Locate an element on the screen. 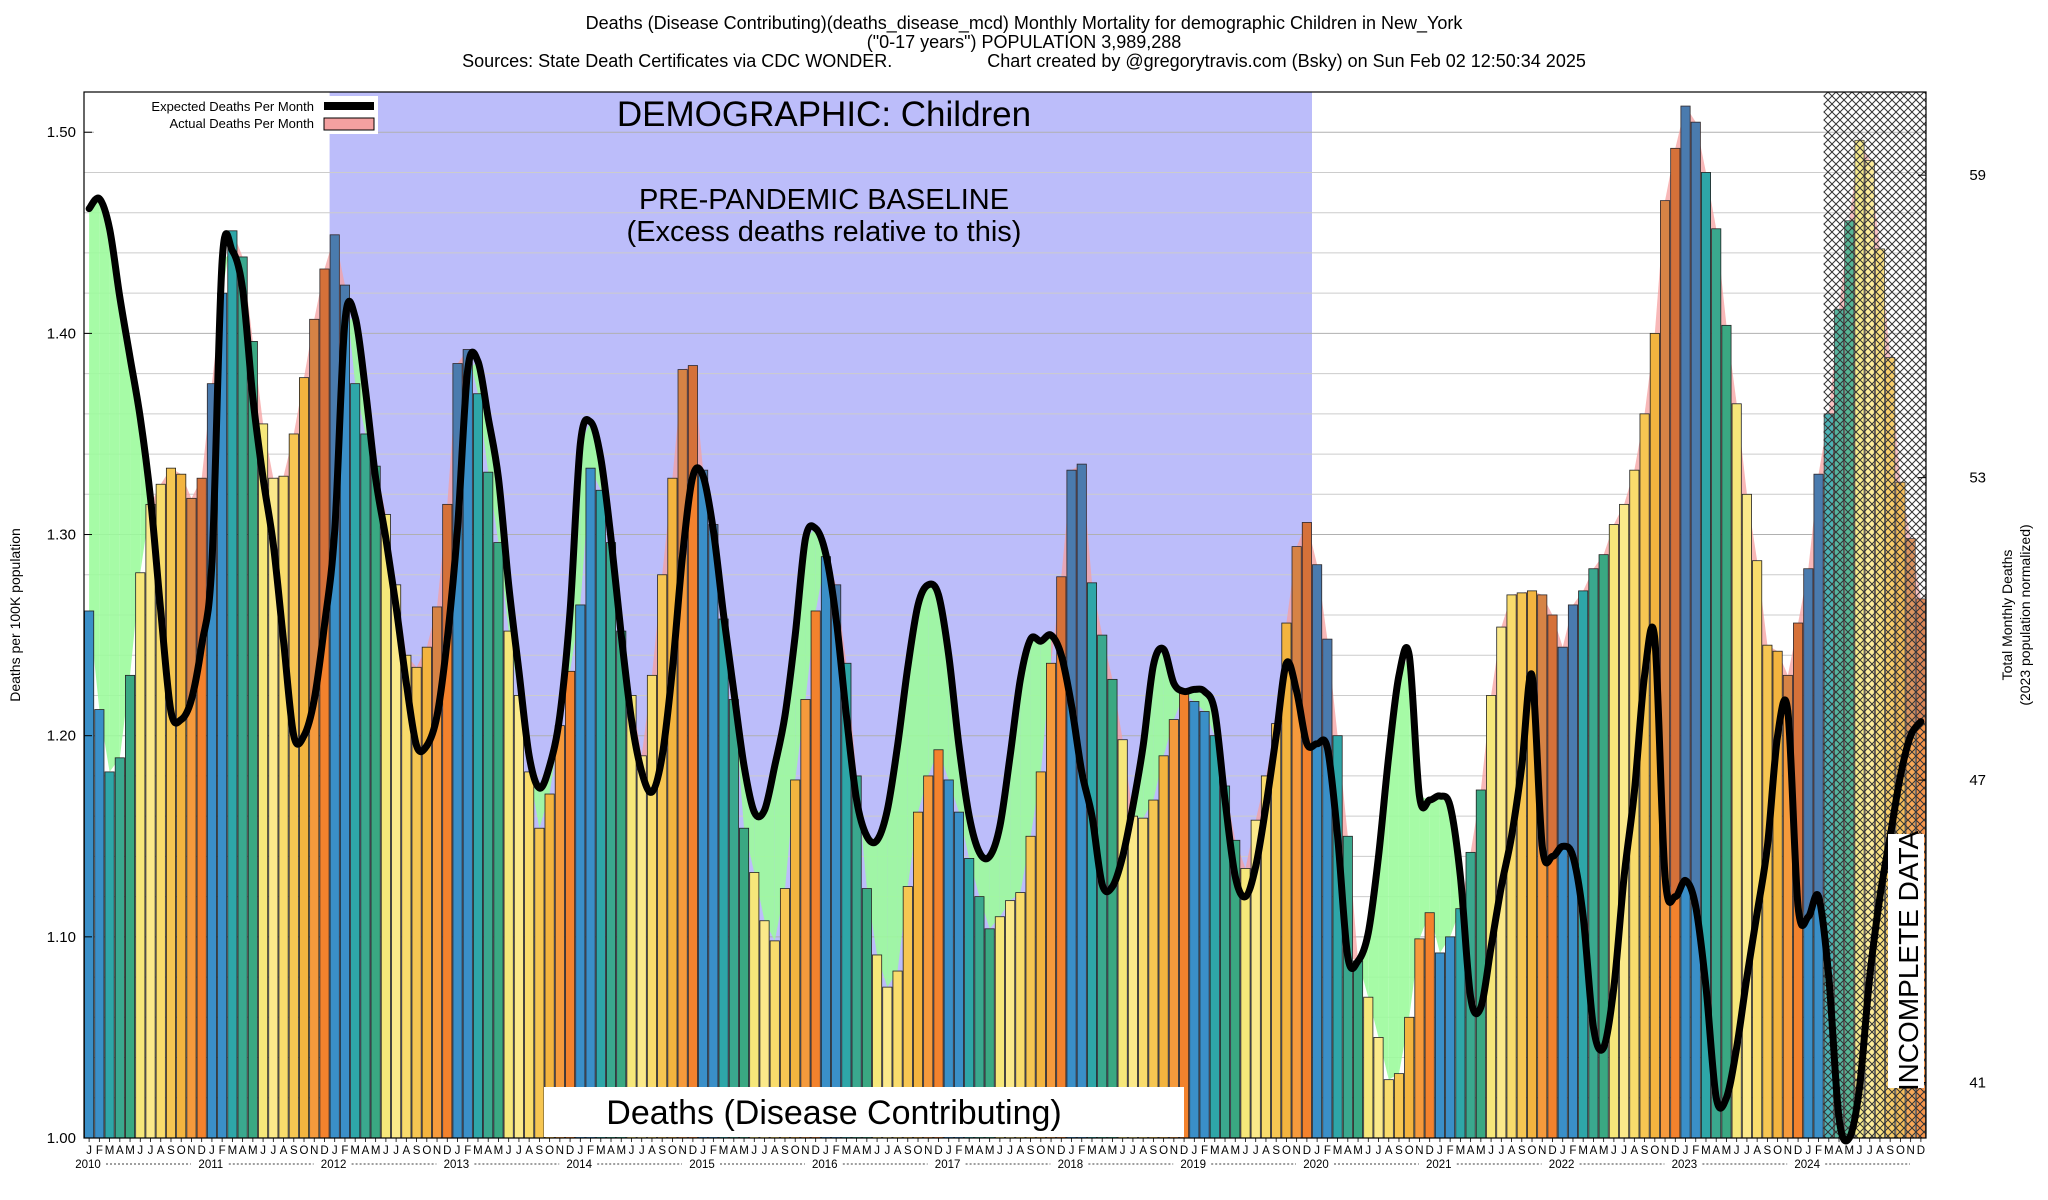  x-year-label: 2022 is located at coordinates (1562, 1165).